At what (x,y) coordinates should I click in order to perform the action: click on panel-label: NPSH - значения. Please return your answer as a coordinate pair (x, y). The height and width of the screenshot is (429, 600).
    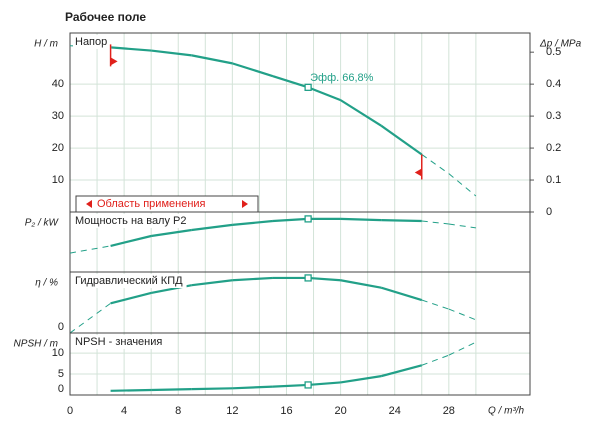
    Looking at the image, I should click on (118, 342).